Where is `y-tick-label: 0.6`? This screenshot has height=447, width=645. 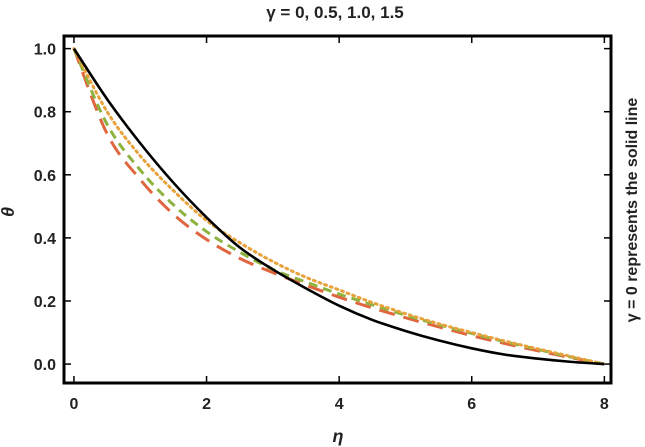 y-tick-label: 0.6 is located at coordinates (45, 176).